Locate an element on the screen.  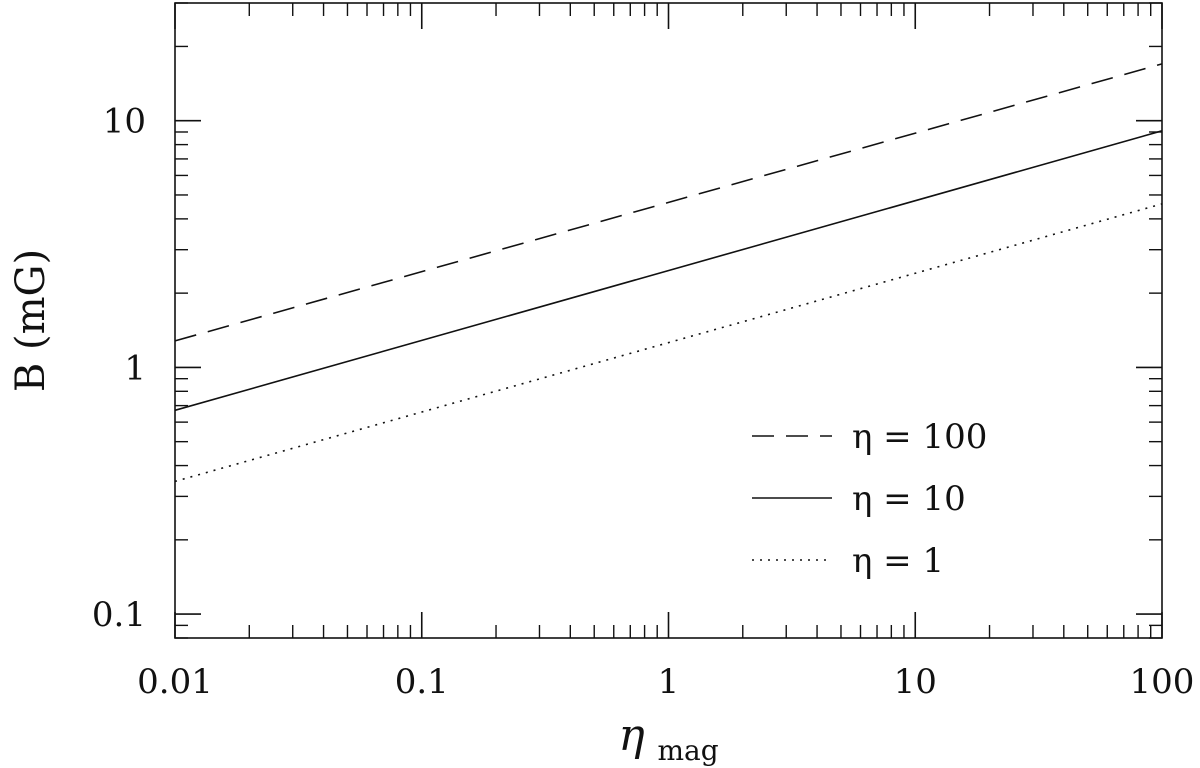
legend: η = 100 η = 10 η = 1 is located at coordinates (869, 499).